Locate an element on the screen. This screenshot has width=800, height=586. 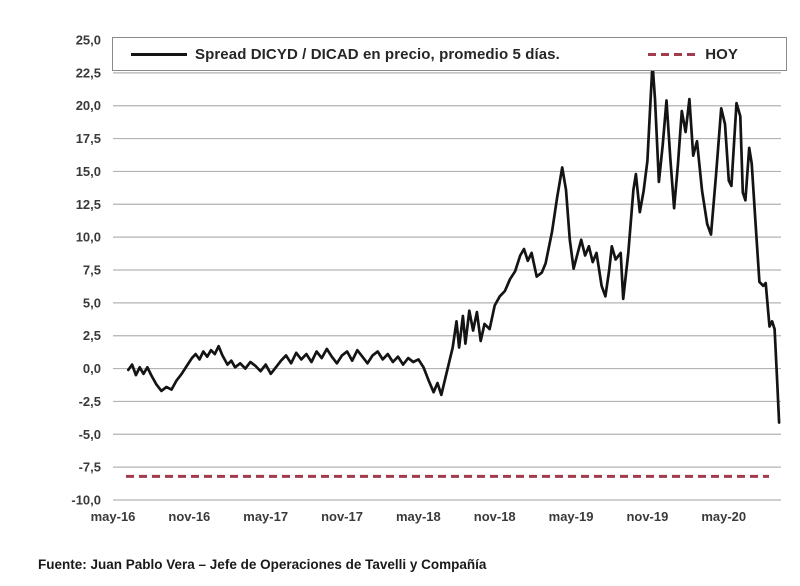
x-tick-label: may-20 is located at coordinates (723, 516).